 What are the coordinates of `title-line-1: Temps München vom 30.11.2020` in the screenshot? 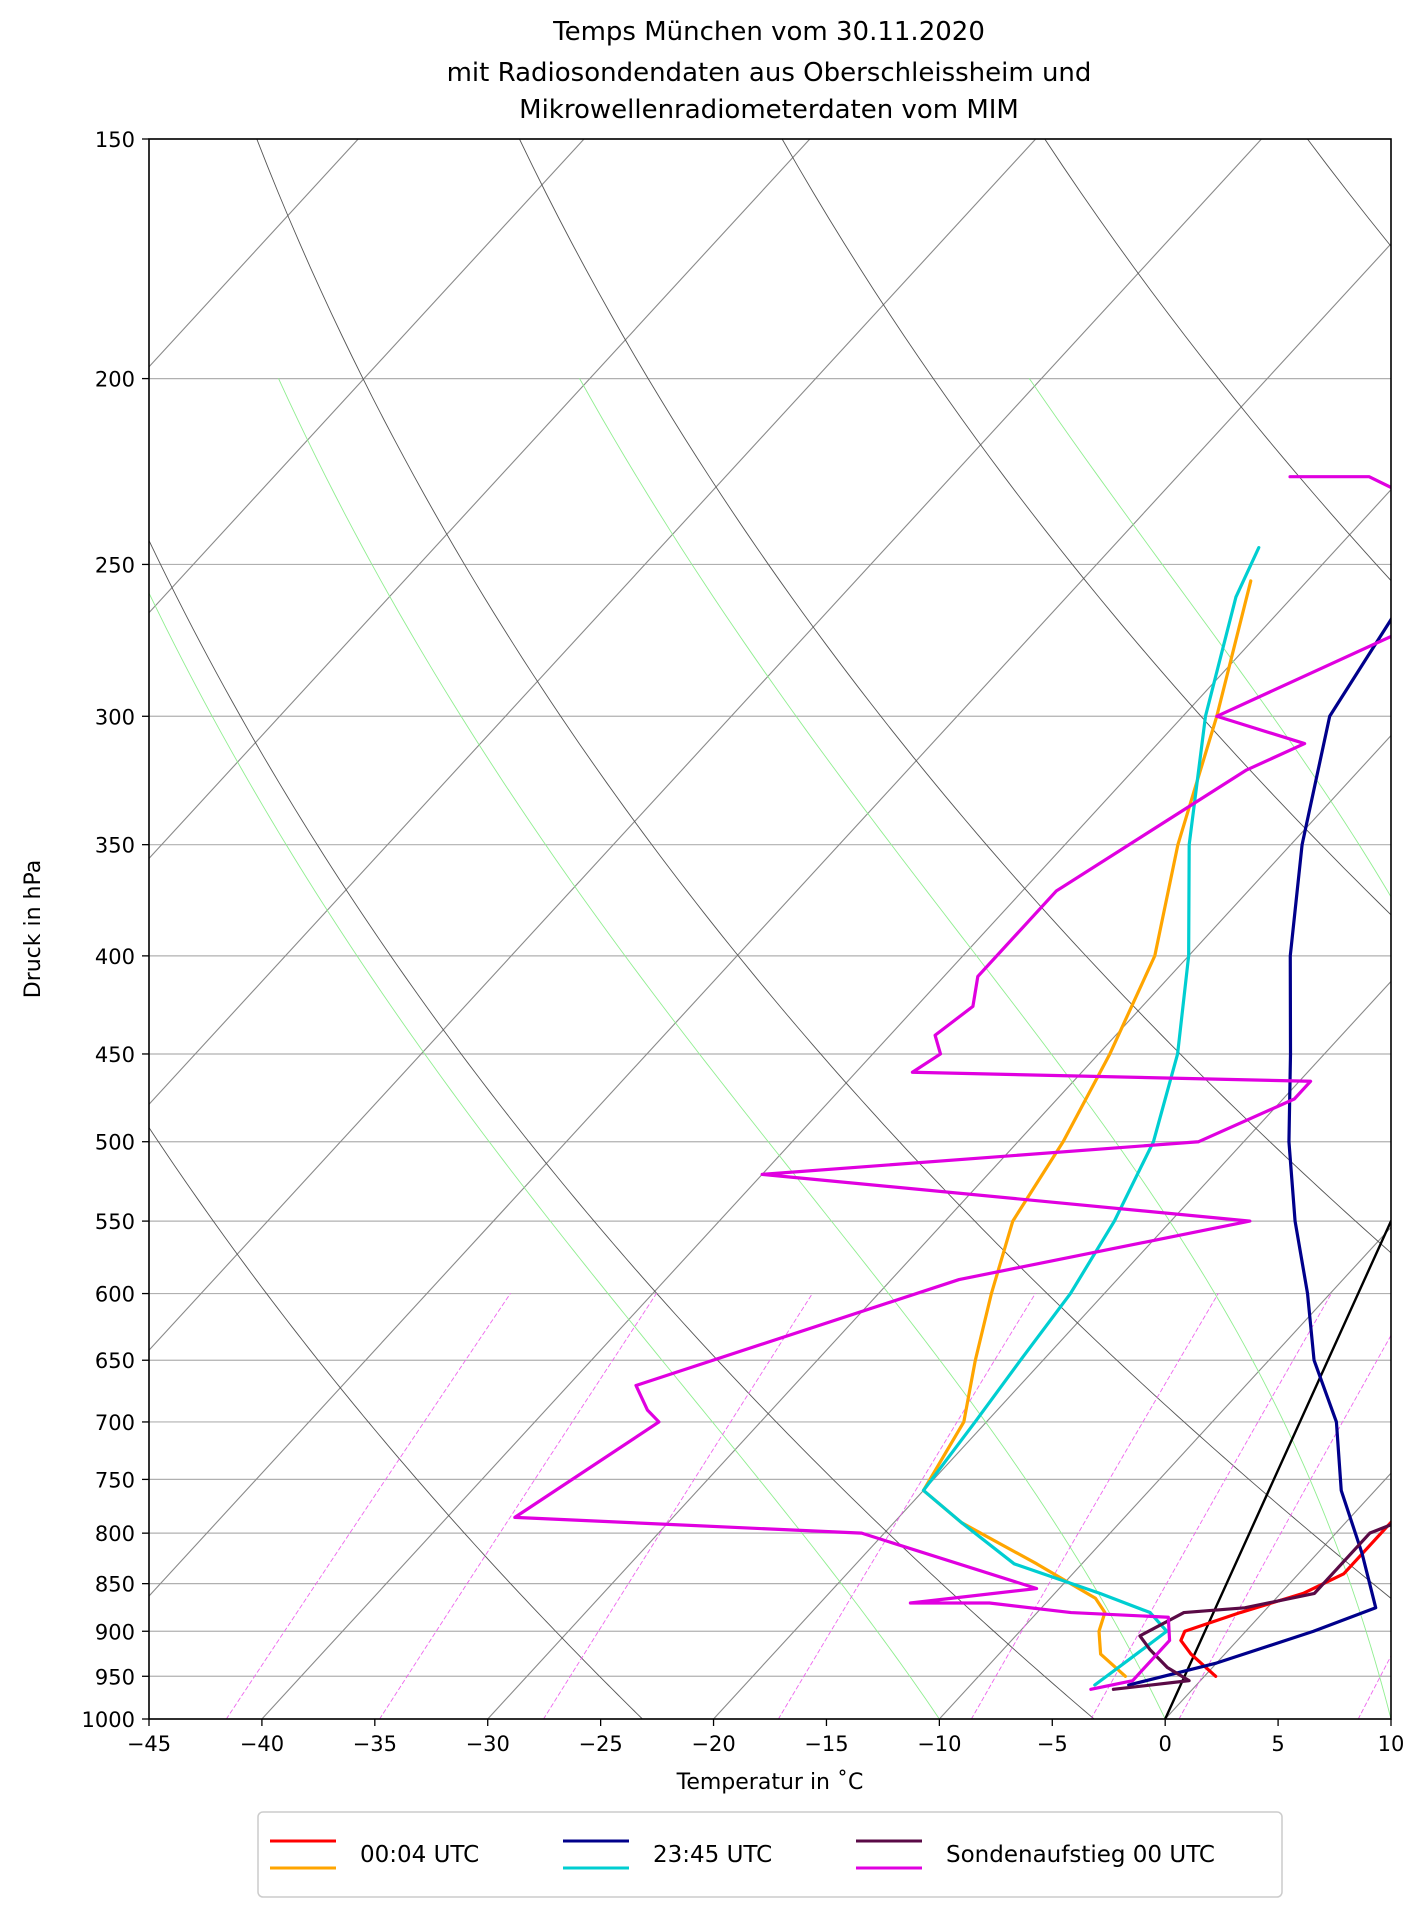 It's located at (768, 32).